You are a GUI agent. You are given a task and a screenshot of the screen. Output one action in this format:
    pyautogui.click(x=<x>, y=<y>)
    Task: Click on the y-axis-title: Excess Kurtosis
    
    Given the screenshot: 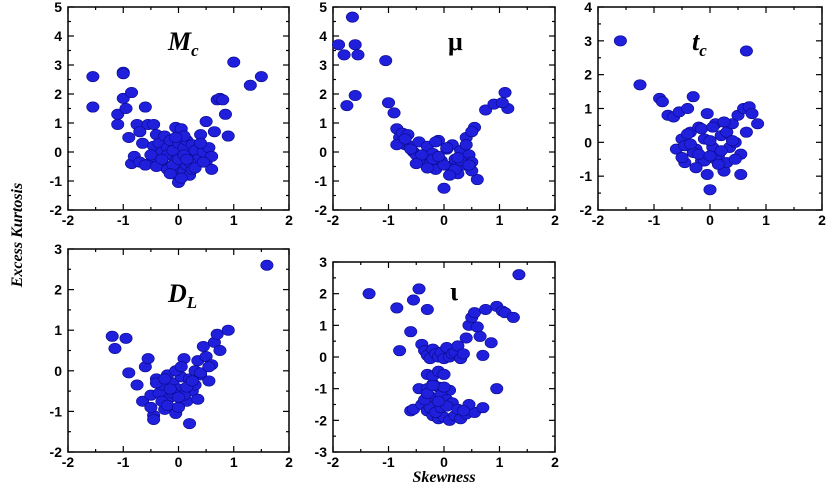 What is the action you would take?
    pyautogui.click(x=17, y=235)
    